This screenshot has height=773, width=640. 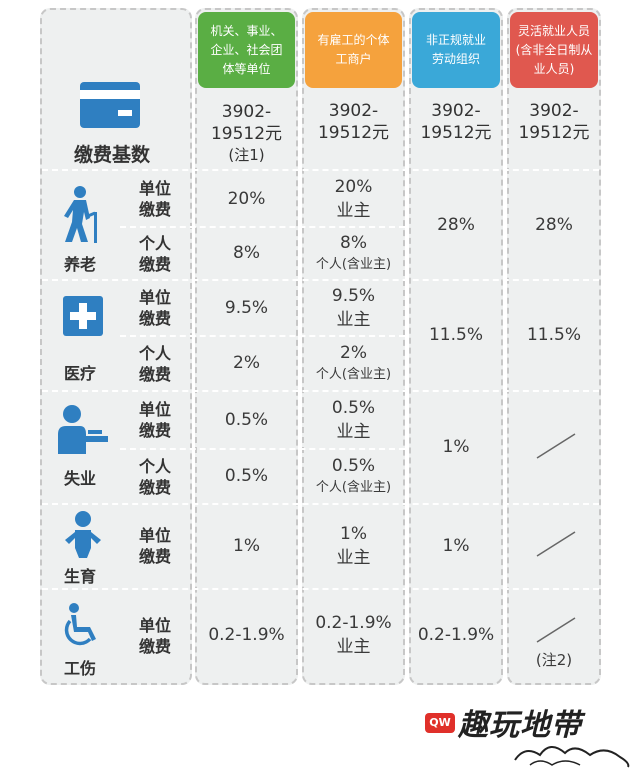 I want to click on pension-personal-col1: 8%, so click(x=246, y=253).